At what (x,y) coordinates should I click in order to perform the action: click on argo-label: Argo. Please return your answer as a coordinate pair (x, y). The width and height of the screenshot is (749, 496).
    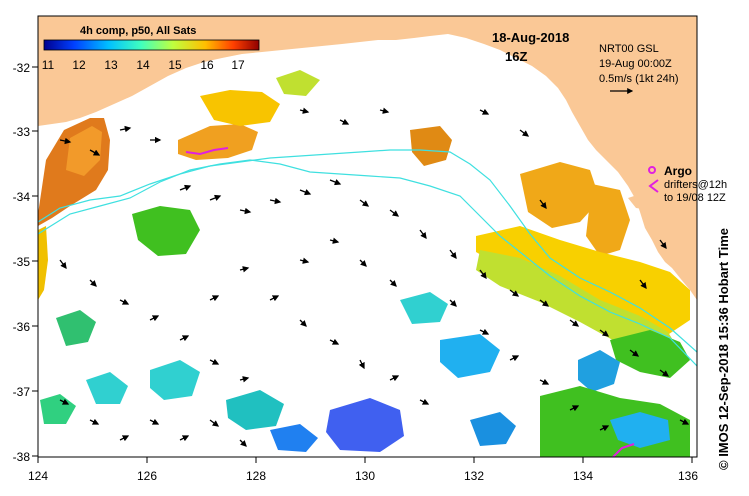
    Looking at the image, I should click on (678, 171).